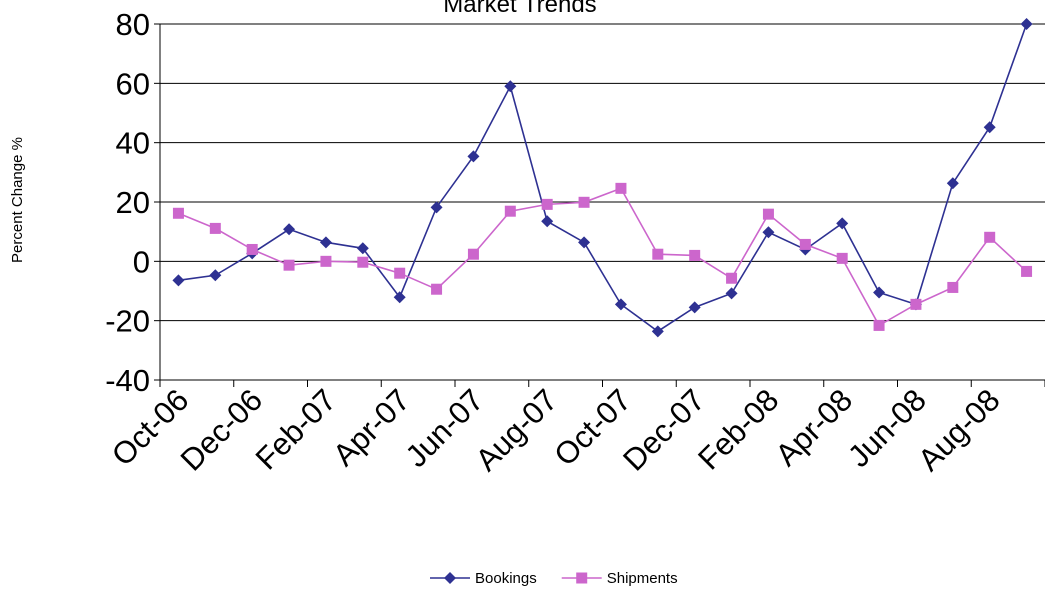 The width and height of the screenshot is (1045, 590). What do you see at coordinates (127, 321) in the screenshot?
I see `y-tick-label: -20` at bounding box center [127, 321].